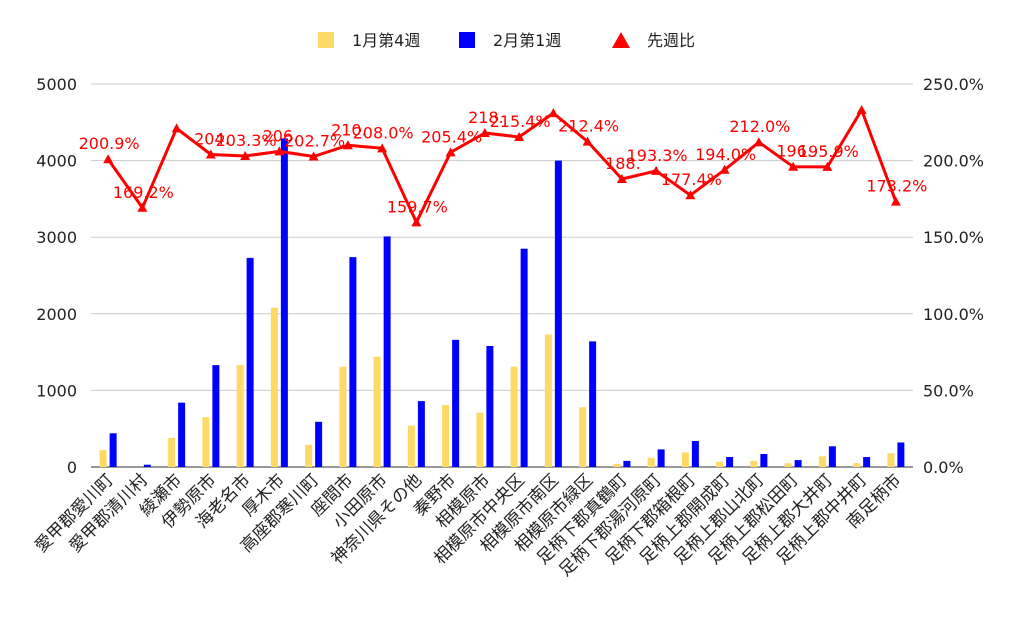 The width and height of the screenshot is (1024, 633). What do you see at coordinates (383, 132) in the screenshot?
I see `ratio-data-label: 208.0%` at bounding box center [383, 132].